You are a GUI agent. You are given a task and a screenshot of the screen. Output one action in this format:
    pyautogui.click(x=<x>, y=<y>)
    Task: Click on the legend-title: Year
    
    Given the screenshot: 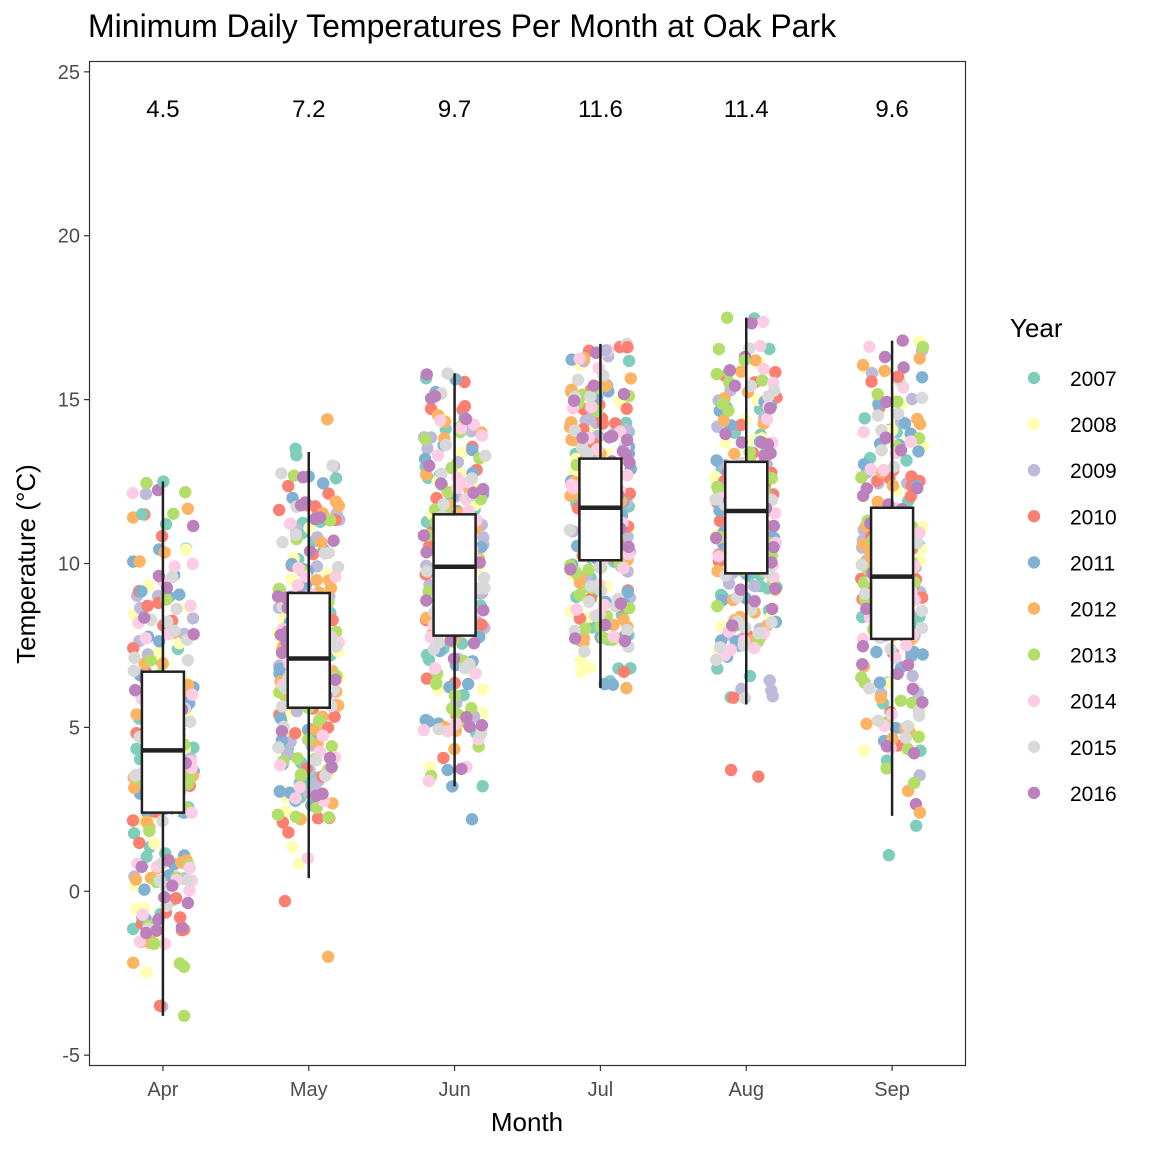 What is the action you would take?
    pyautogui.click(x=1036, y=328)
    